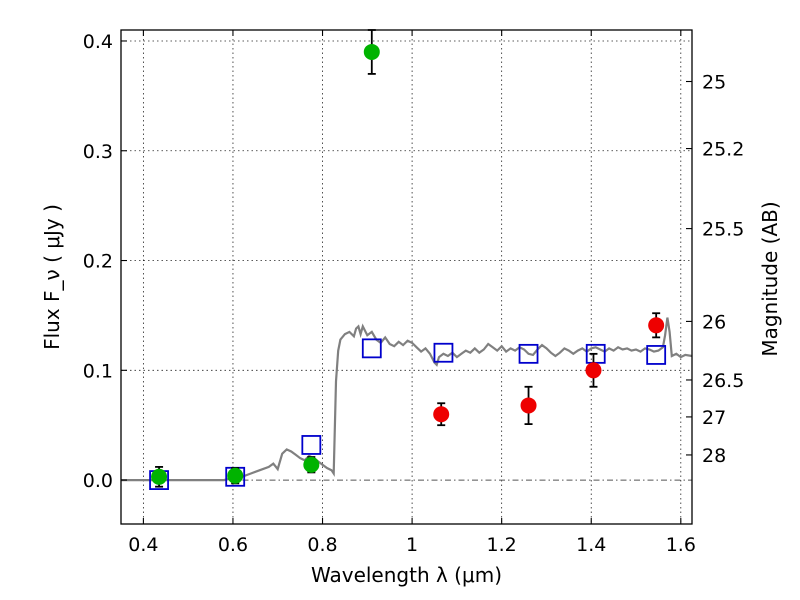  I want to click on x-axis-label: Wavelength λ (μm), so click(406, 575).